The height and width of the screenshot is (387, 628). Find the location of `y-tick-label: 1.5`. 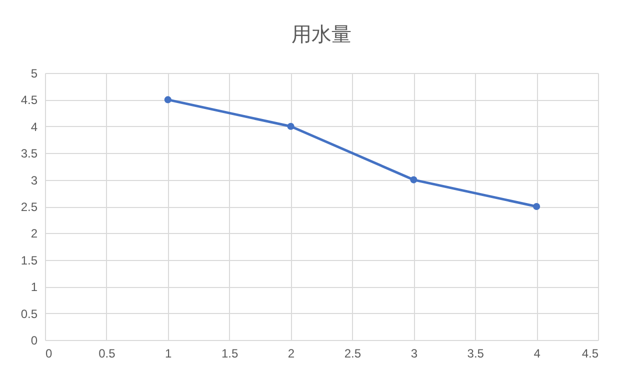

y-tick-label: 1.5 is located at coordinates (29, 260).